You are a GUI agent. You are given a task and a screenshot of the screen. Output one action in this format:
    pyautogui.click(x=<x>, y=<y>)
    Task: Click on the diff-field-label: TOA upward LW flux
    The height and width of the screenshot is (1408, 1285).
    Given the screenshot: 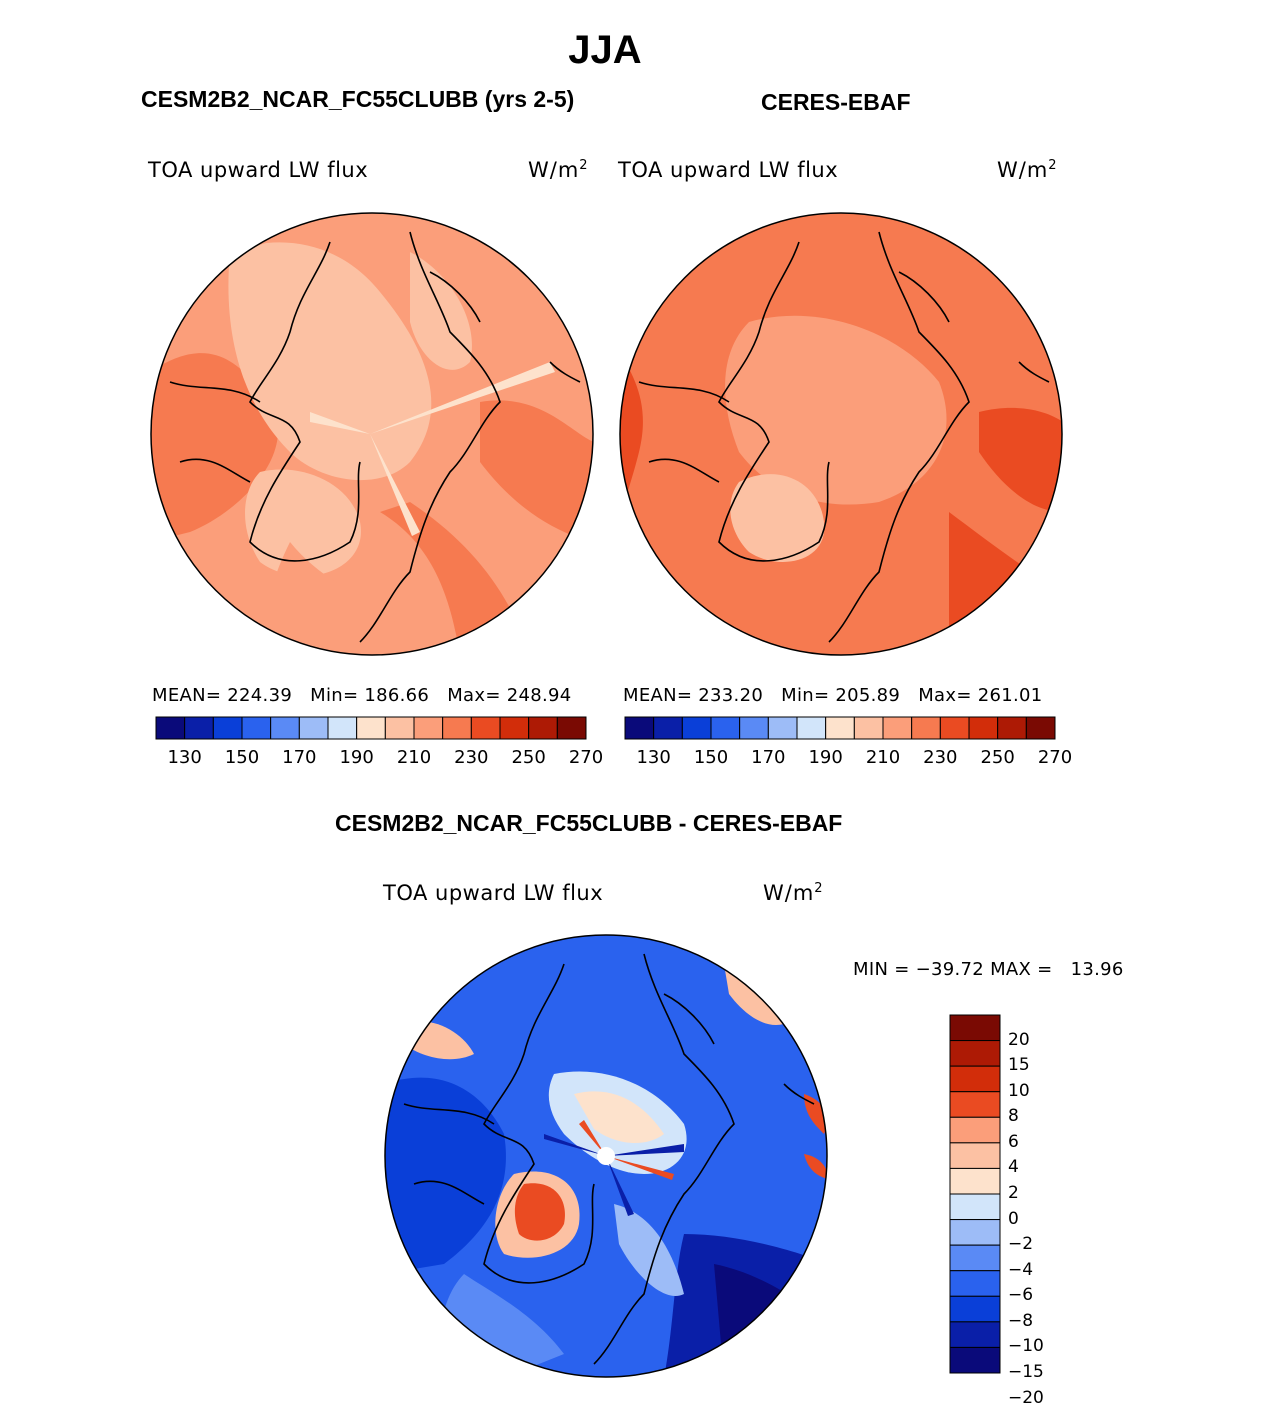 What is the action you would take?
    pyautogui.click(x=493, y=893)
    